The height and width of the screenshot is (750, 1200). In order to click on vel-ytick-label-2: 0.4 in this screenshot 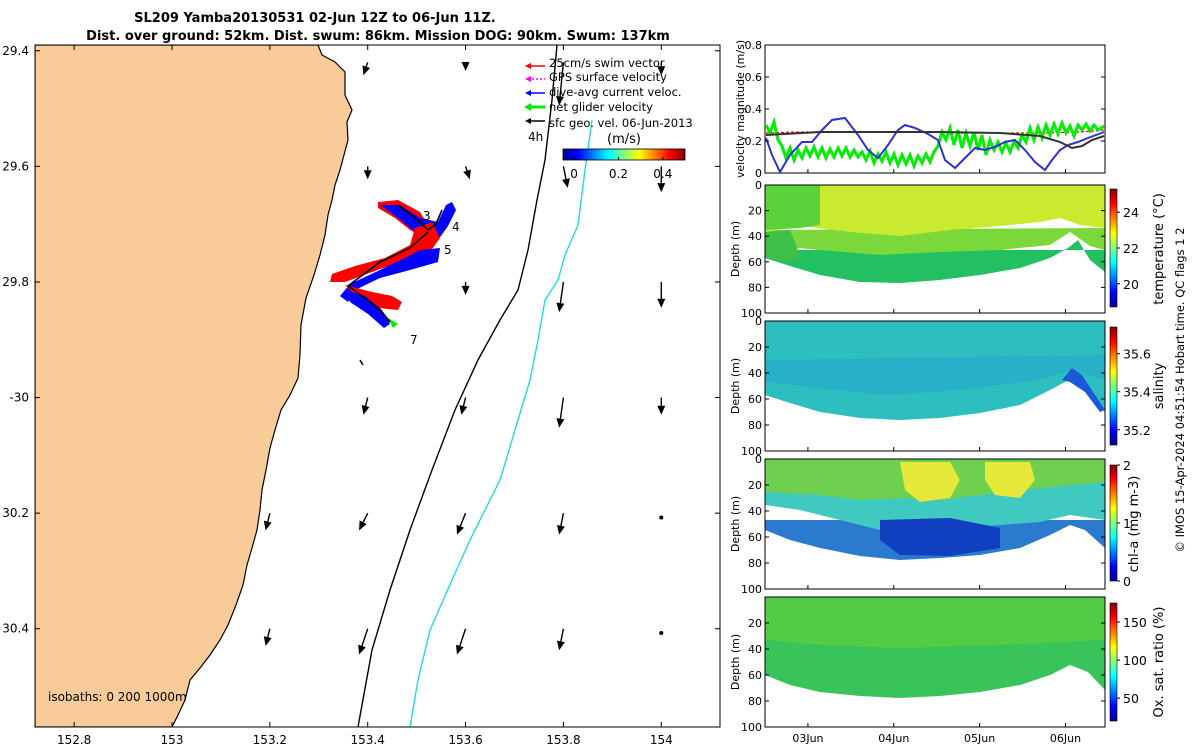, I will do `click(754, 109)`.